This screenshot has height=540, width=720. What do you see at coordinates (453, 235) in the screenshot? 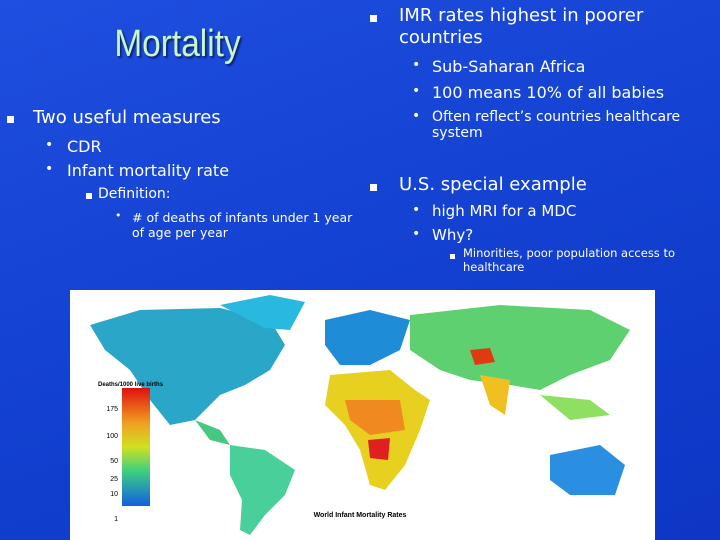
I see `list-item: Why?` at bounding box center [453, 235].